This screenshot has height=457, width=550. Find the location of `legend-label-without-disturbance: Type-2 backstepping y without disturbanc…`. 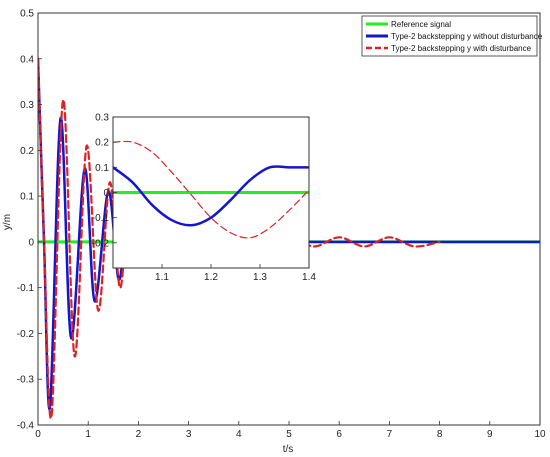

legend-label-without-disturbance: Type-2 backstepping y without disturbanc… is located at coordinates (467, 36).